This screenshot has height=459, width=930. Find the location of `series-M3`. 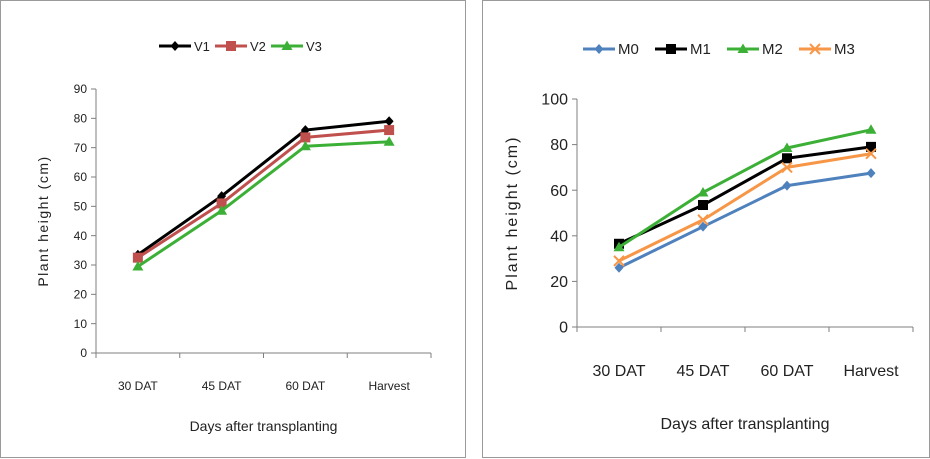

series-M3 is located at coordinates (745, 207).